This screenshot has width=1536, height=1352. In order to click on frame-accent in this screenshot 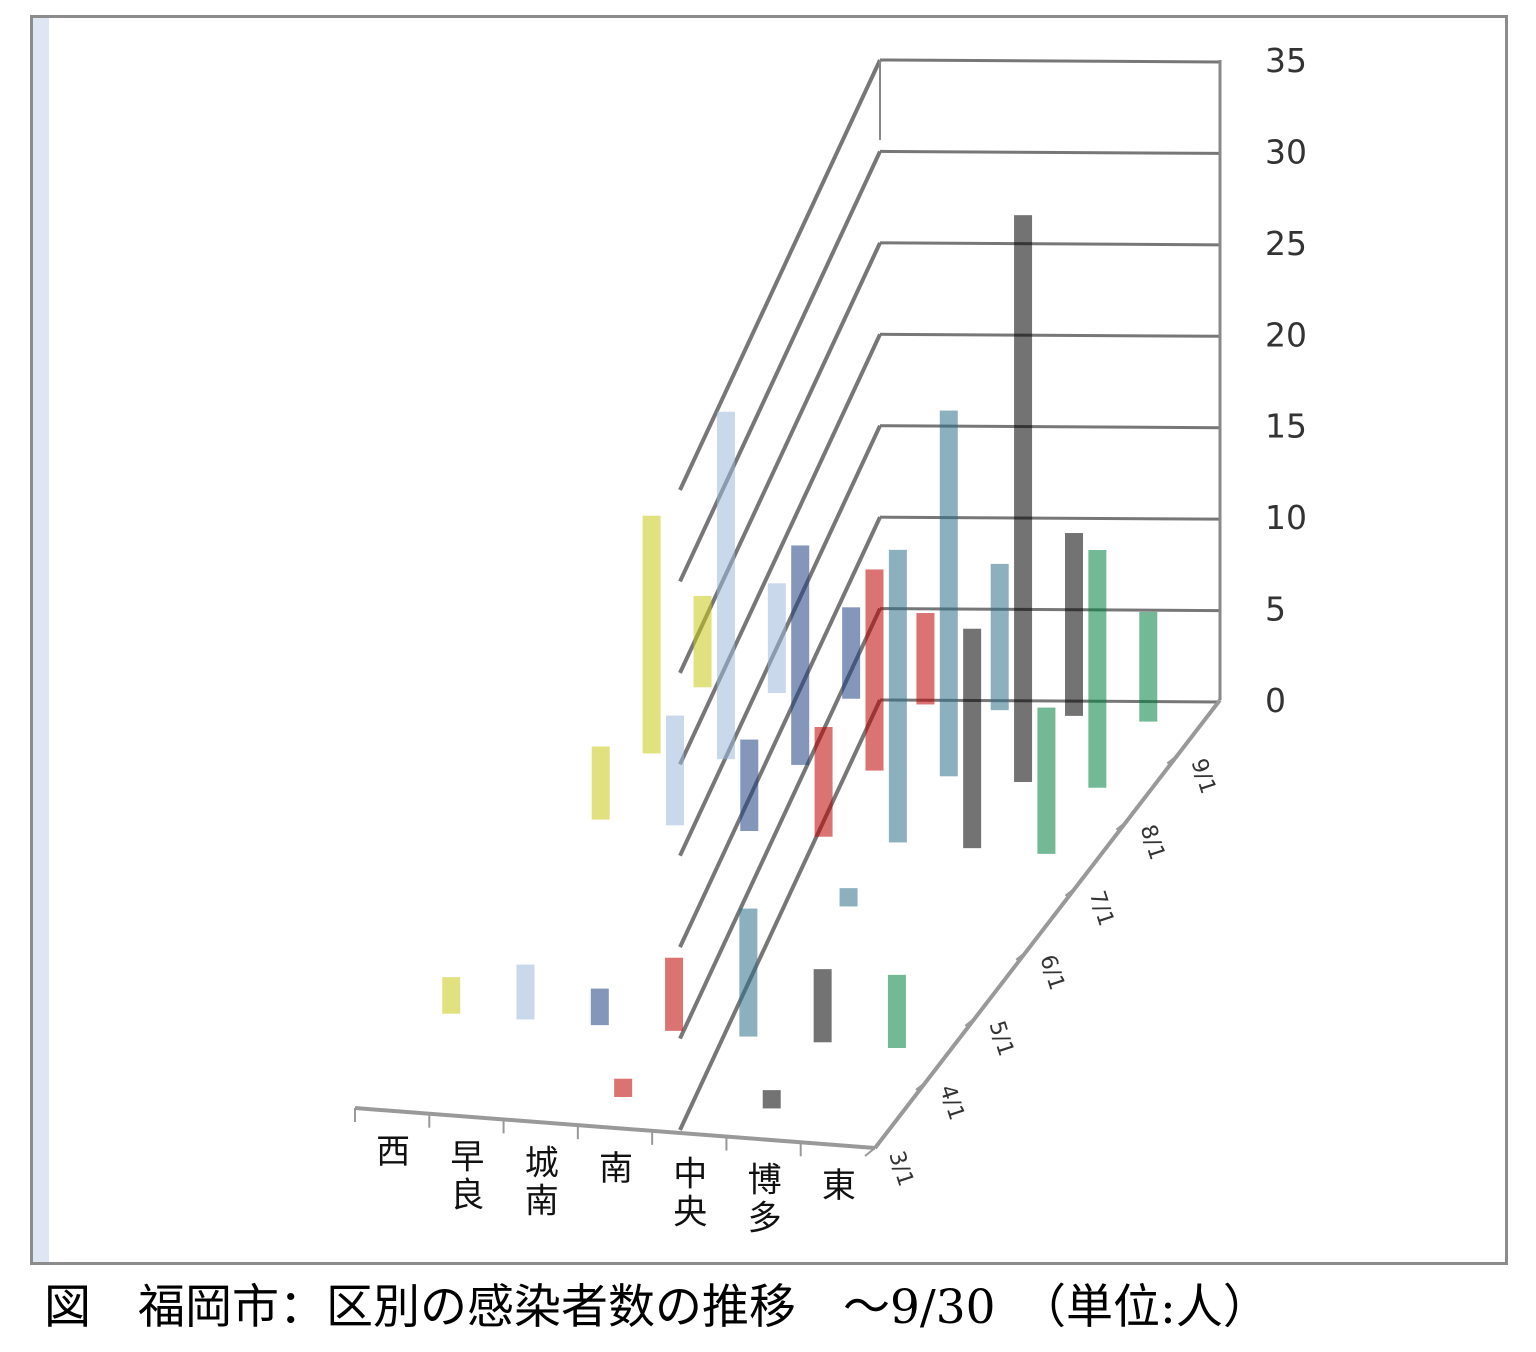, I will do `click(41, 640)`.